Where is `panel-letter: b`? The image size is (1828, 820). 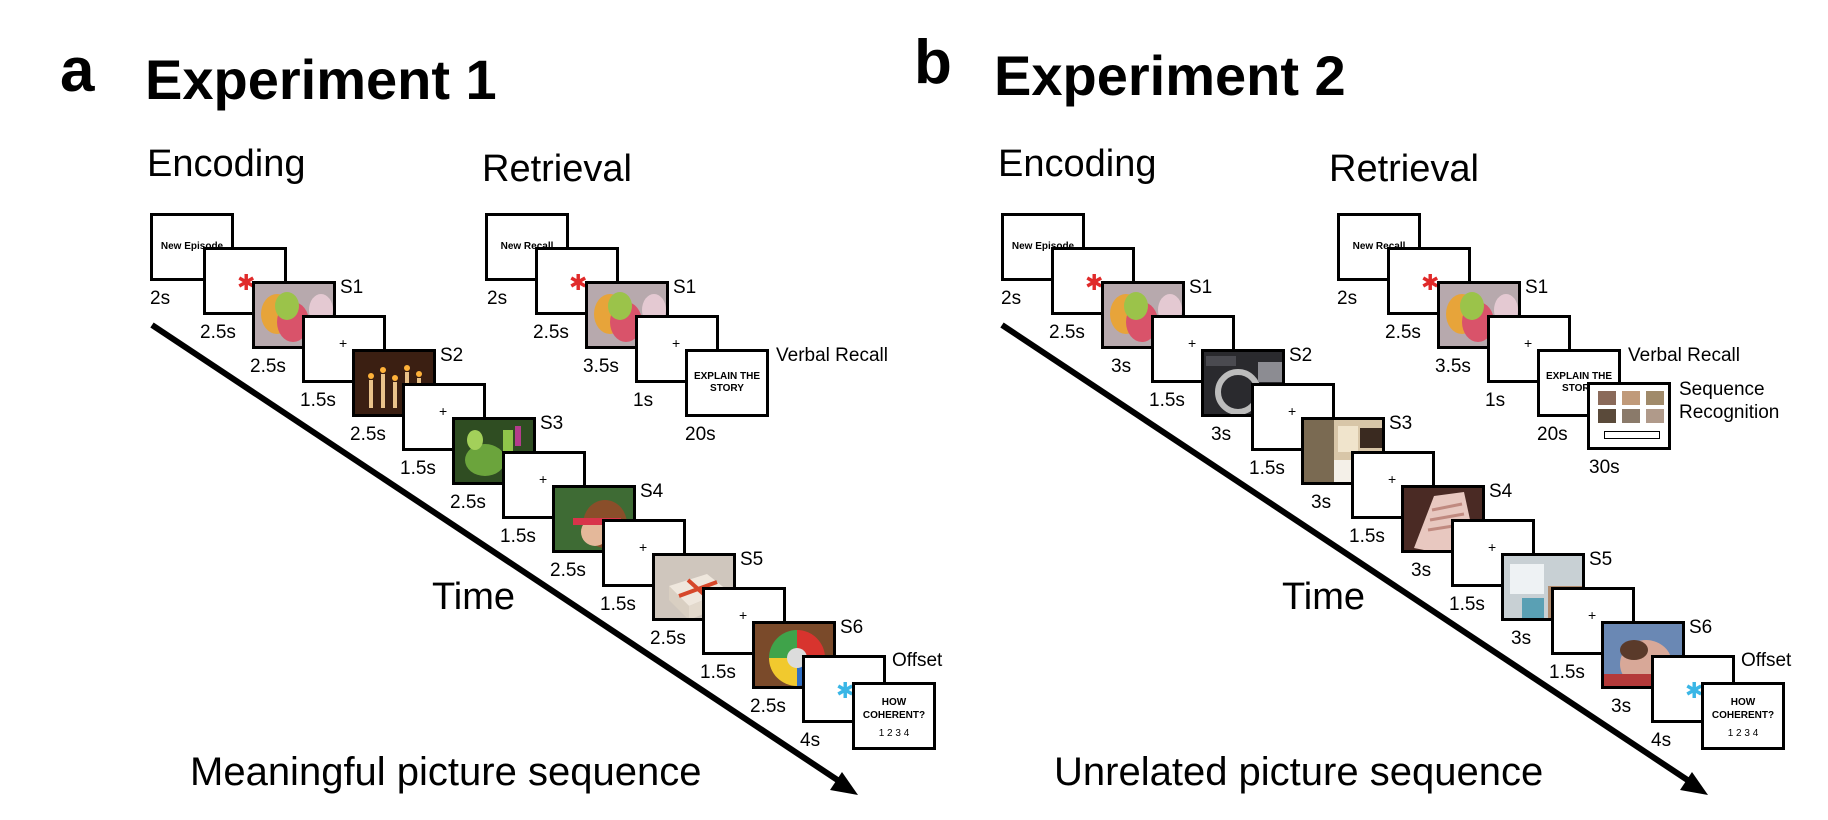 panel-letter: b is located at coordinates (933, 62).